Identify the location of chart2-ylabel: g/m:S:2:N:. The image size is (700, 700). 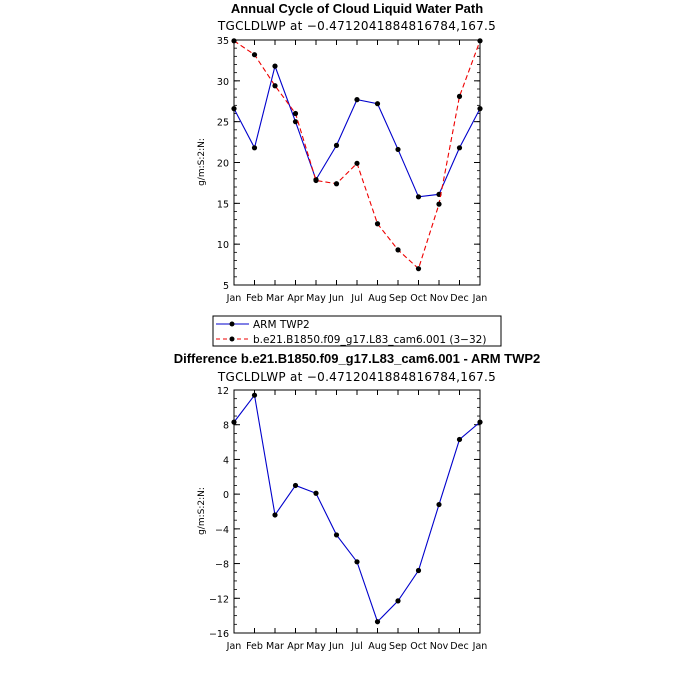
(202, 511).